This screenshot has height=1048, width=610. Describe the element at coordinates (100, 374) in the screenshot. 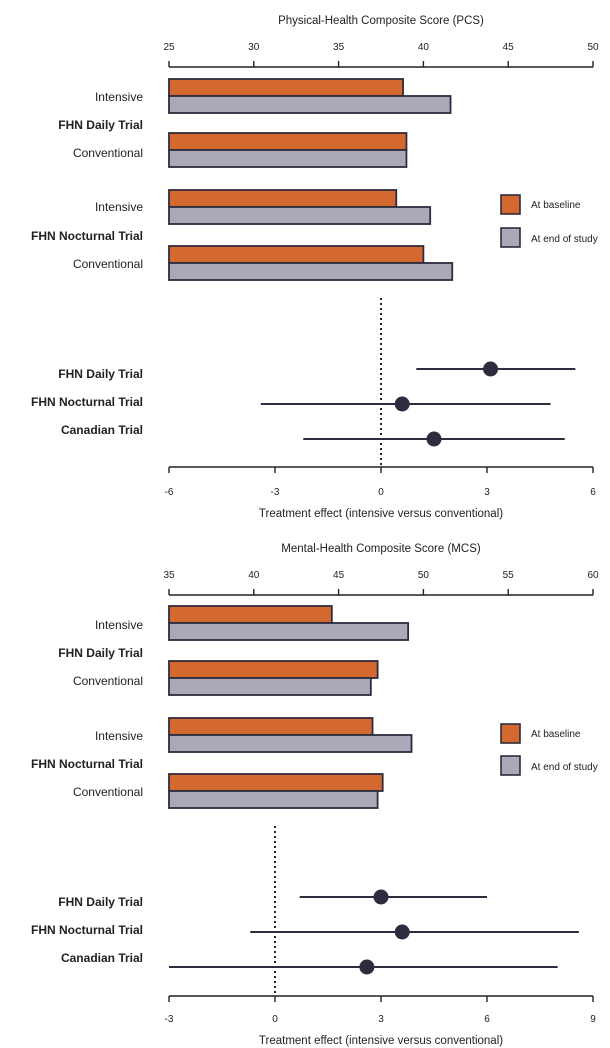

I see `pcs-forest-daily-label: FHN Daily Trial` at that location.